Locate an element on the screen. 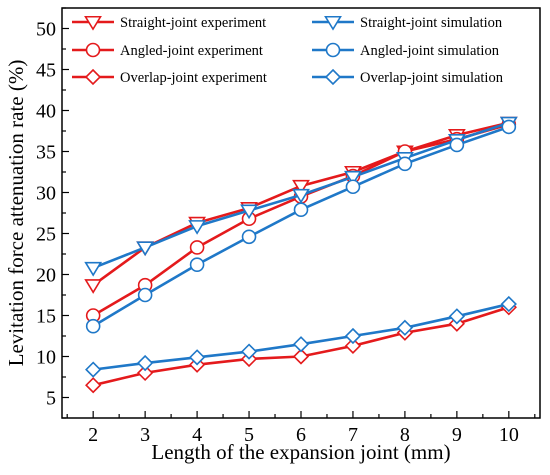 The height and width of the screenshot is (475, 550). legend-item: Angled-joint simulation is located at coordinates (406, 50).